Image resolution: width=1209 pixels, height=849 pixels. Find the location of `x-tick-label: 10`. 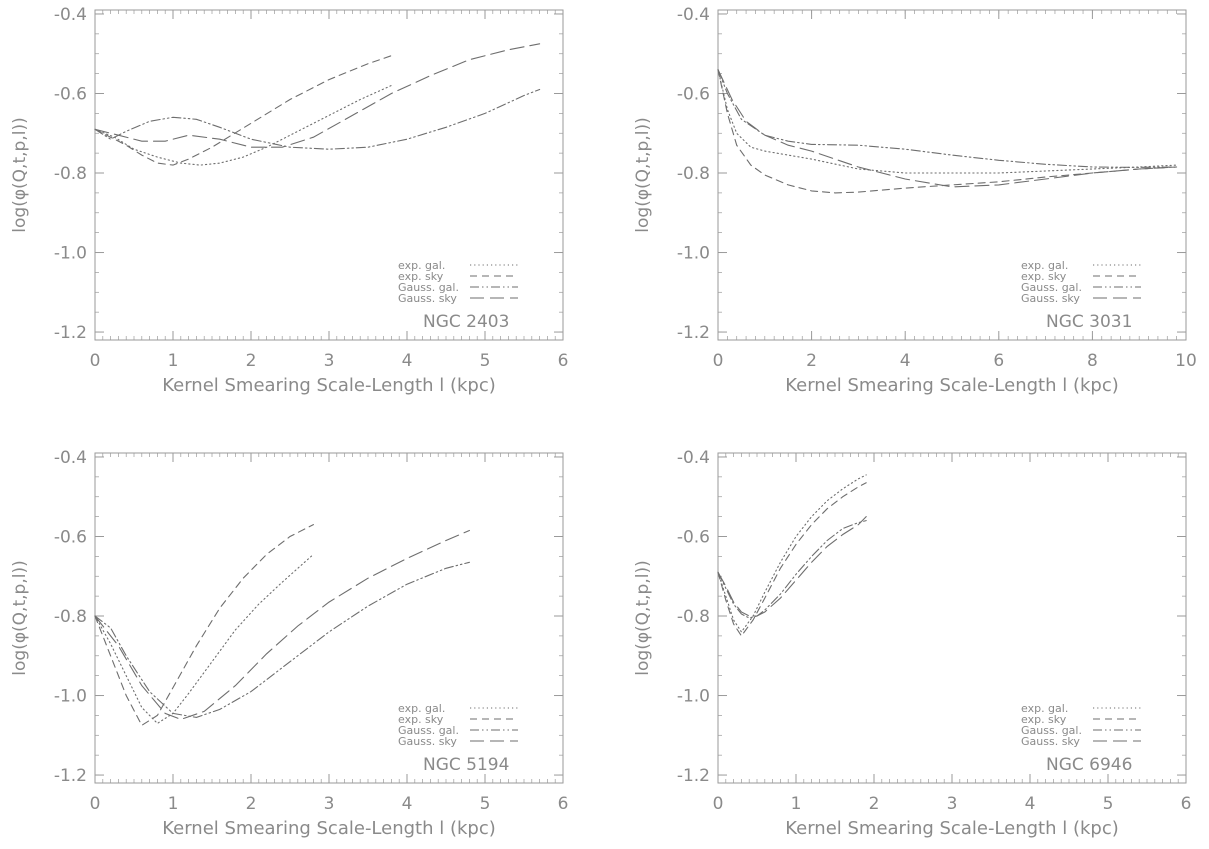

x-tick-label: 10 is located at coordinates (1186, 361).